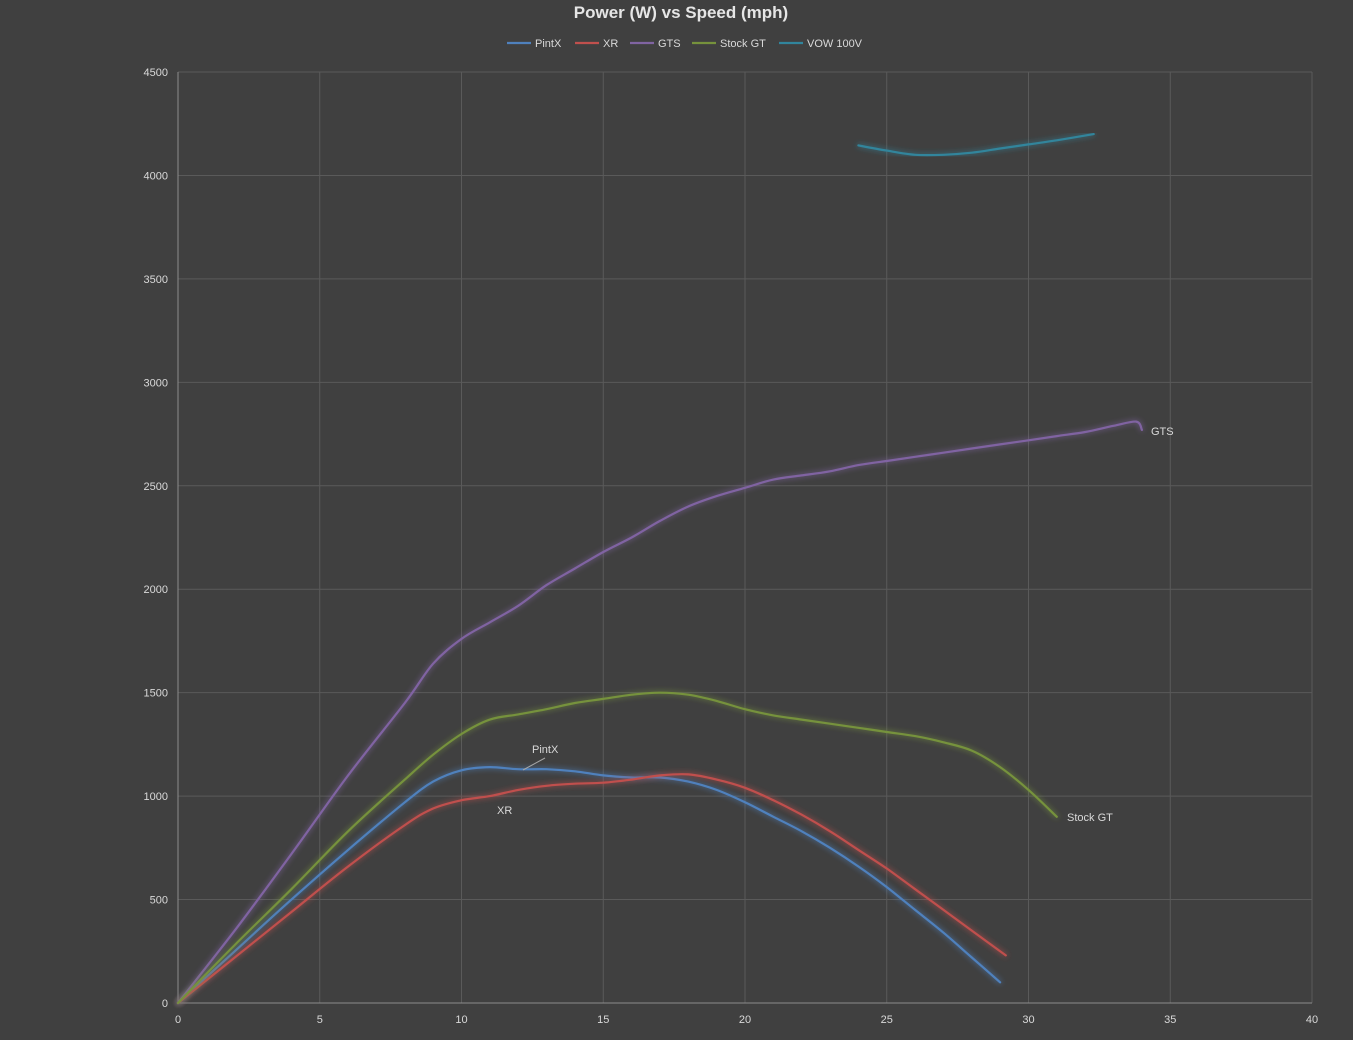 The image size is (1353, 1040). I want to click on x-tick-label: 35, so click(1170, 1020).